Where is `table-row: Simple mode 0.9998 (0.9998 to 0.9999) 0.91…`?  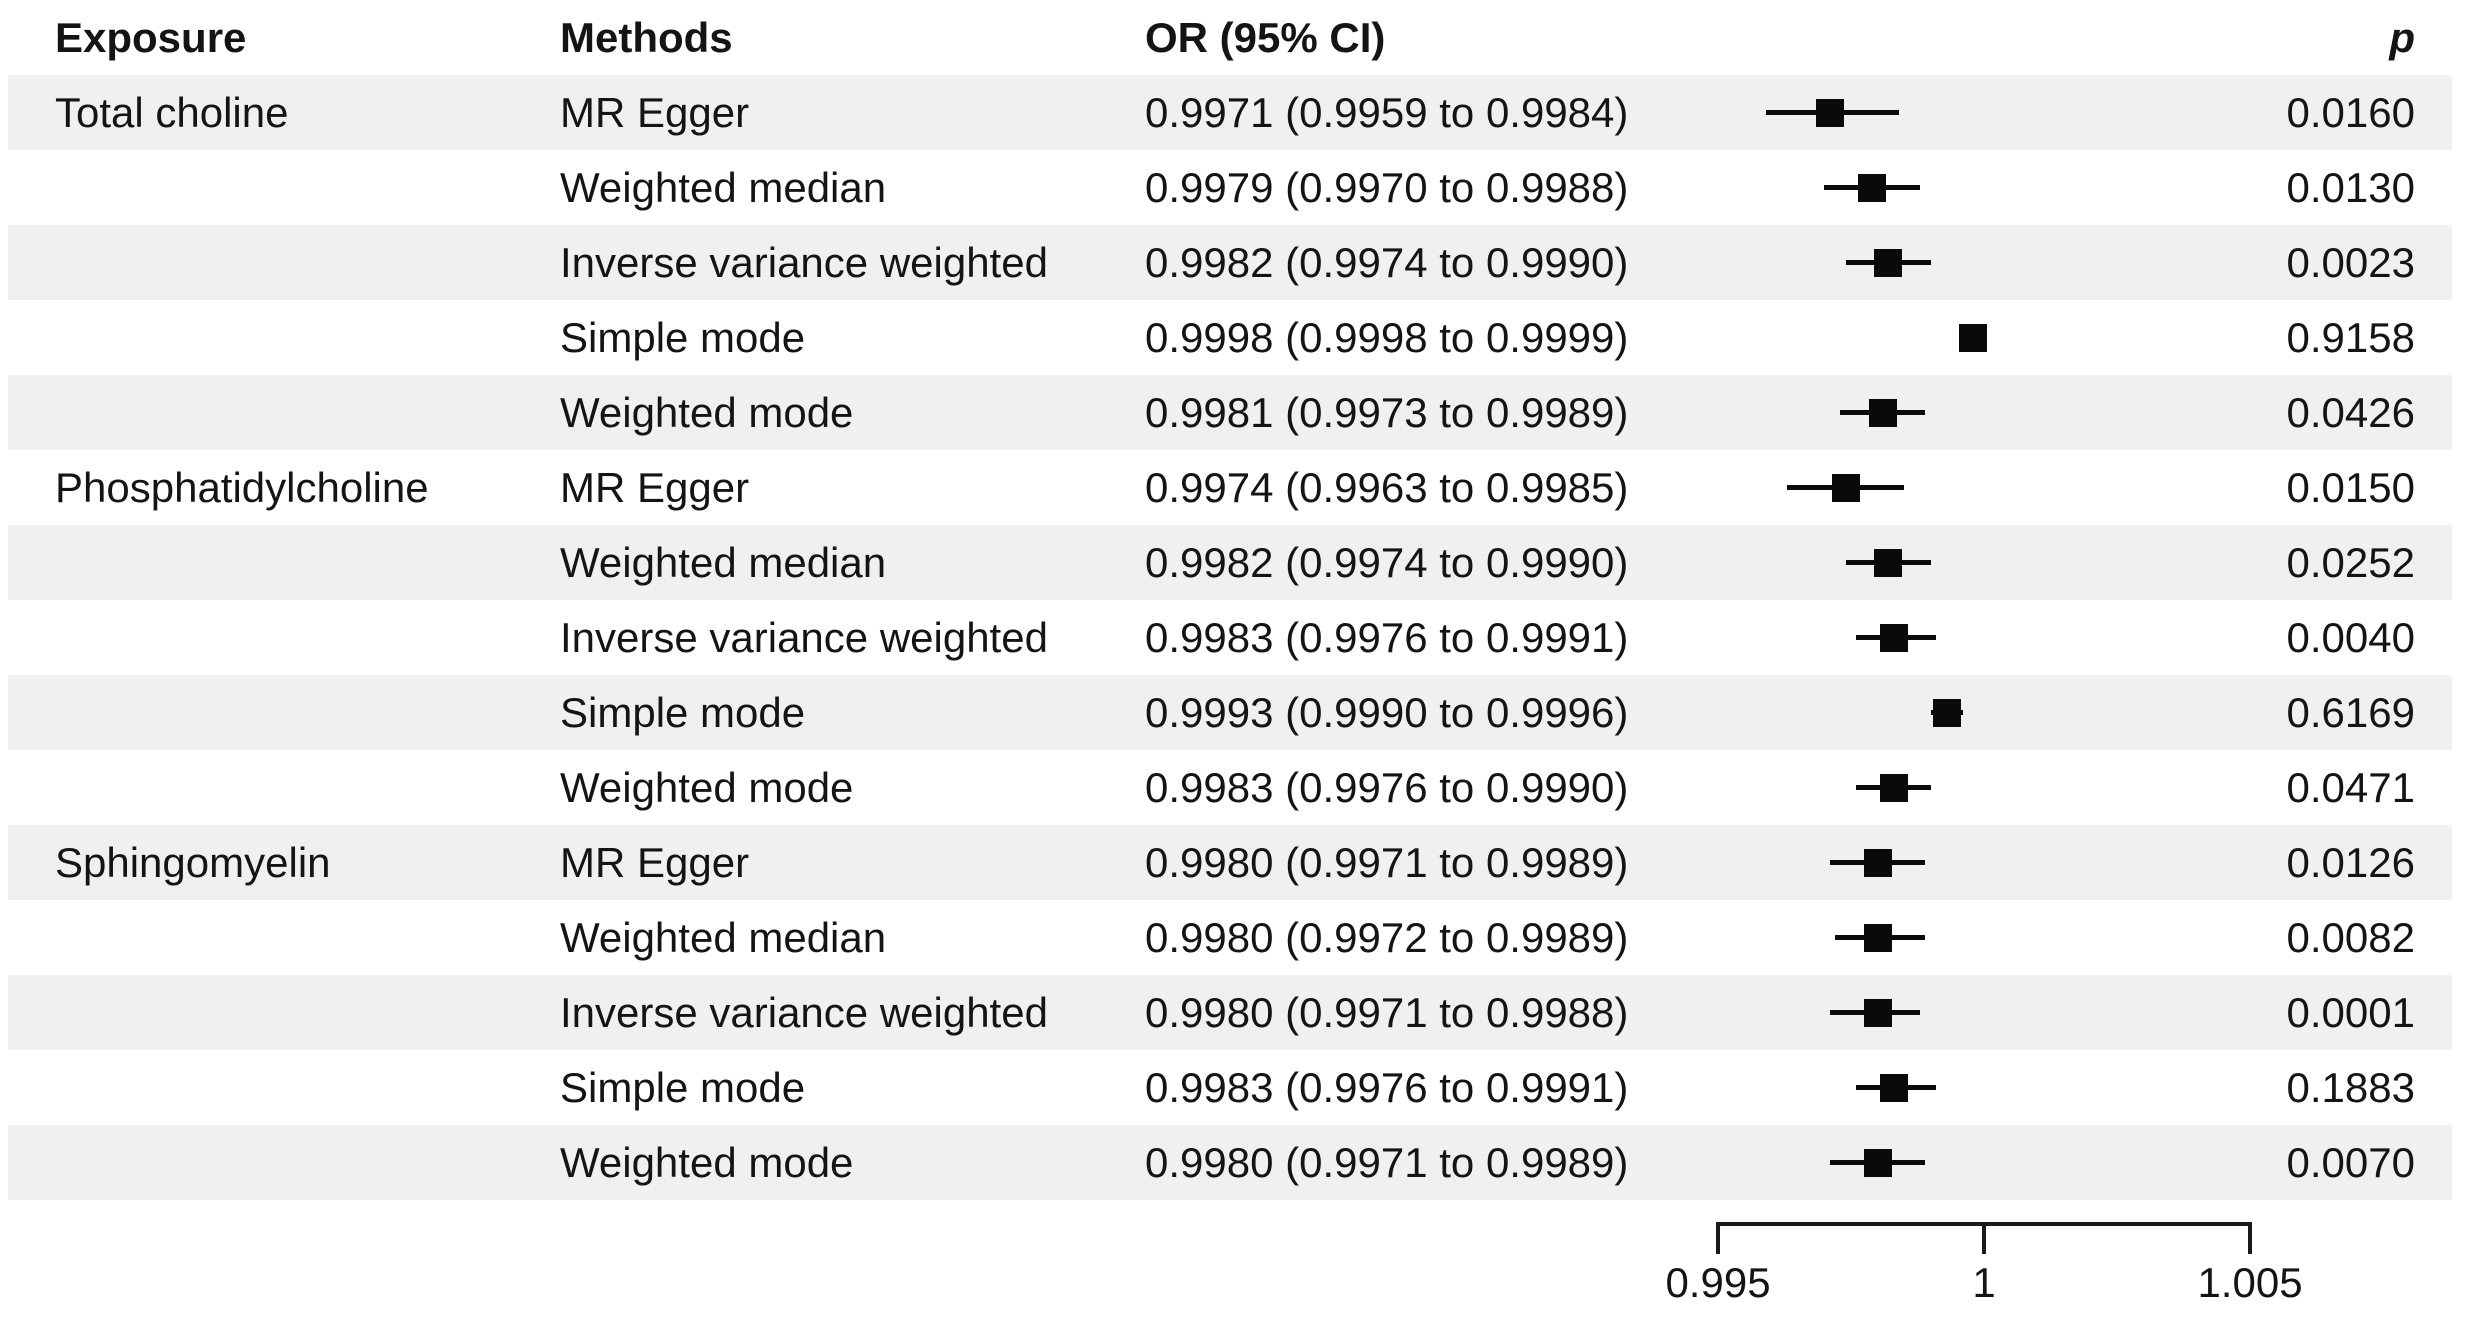
table-row: Simple mode 0.9998 (0.9998 to 0.9999) 0.91… is located at coordinates (1237, 337).